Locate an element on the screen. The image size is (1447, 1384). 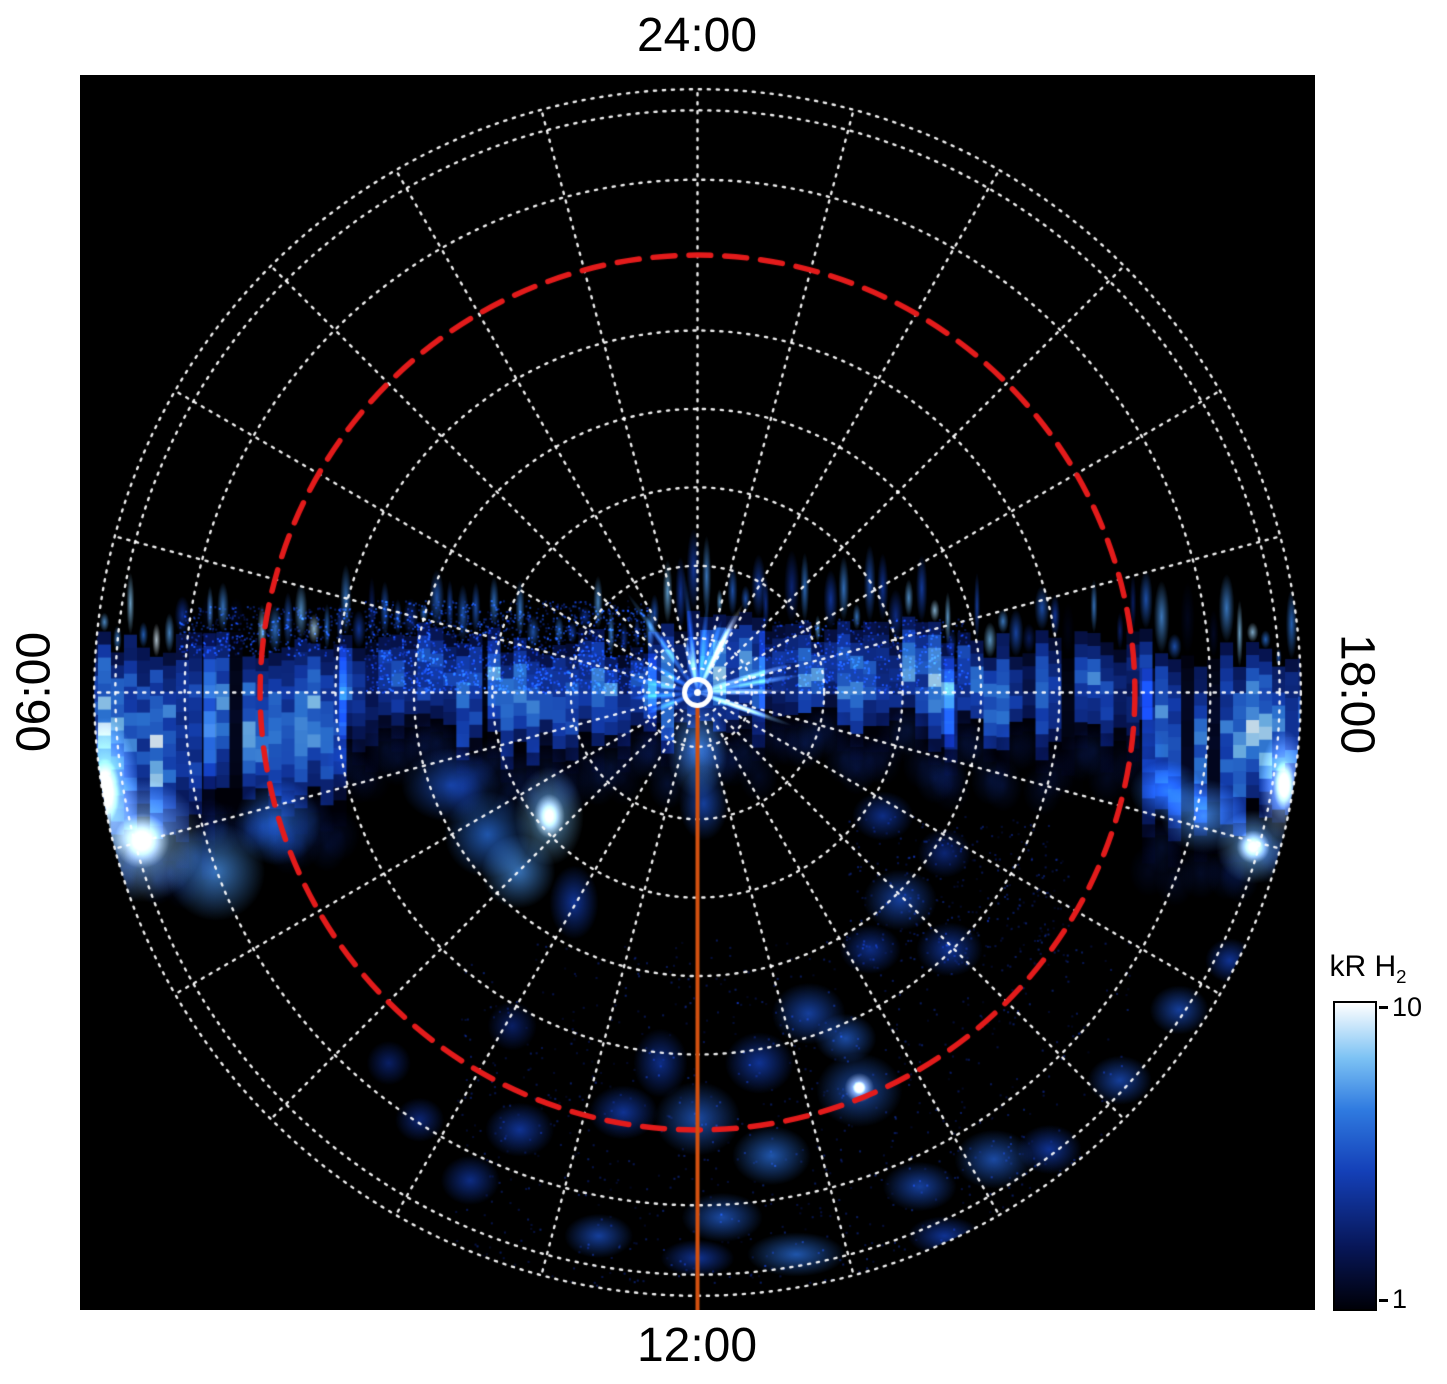
colorbar-min-label: 1 is located at coordinates (1400, 1299).